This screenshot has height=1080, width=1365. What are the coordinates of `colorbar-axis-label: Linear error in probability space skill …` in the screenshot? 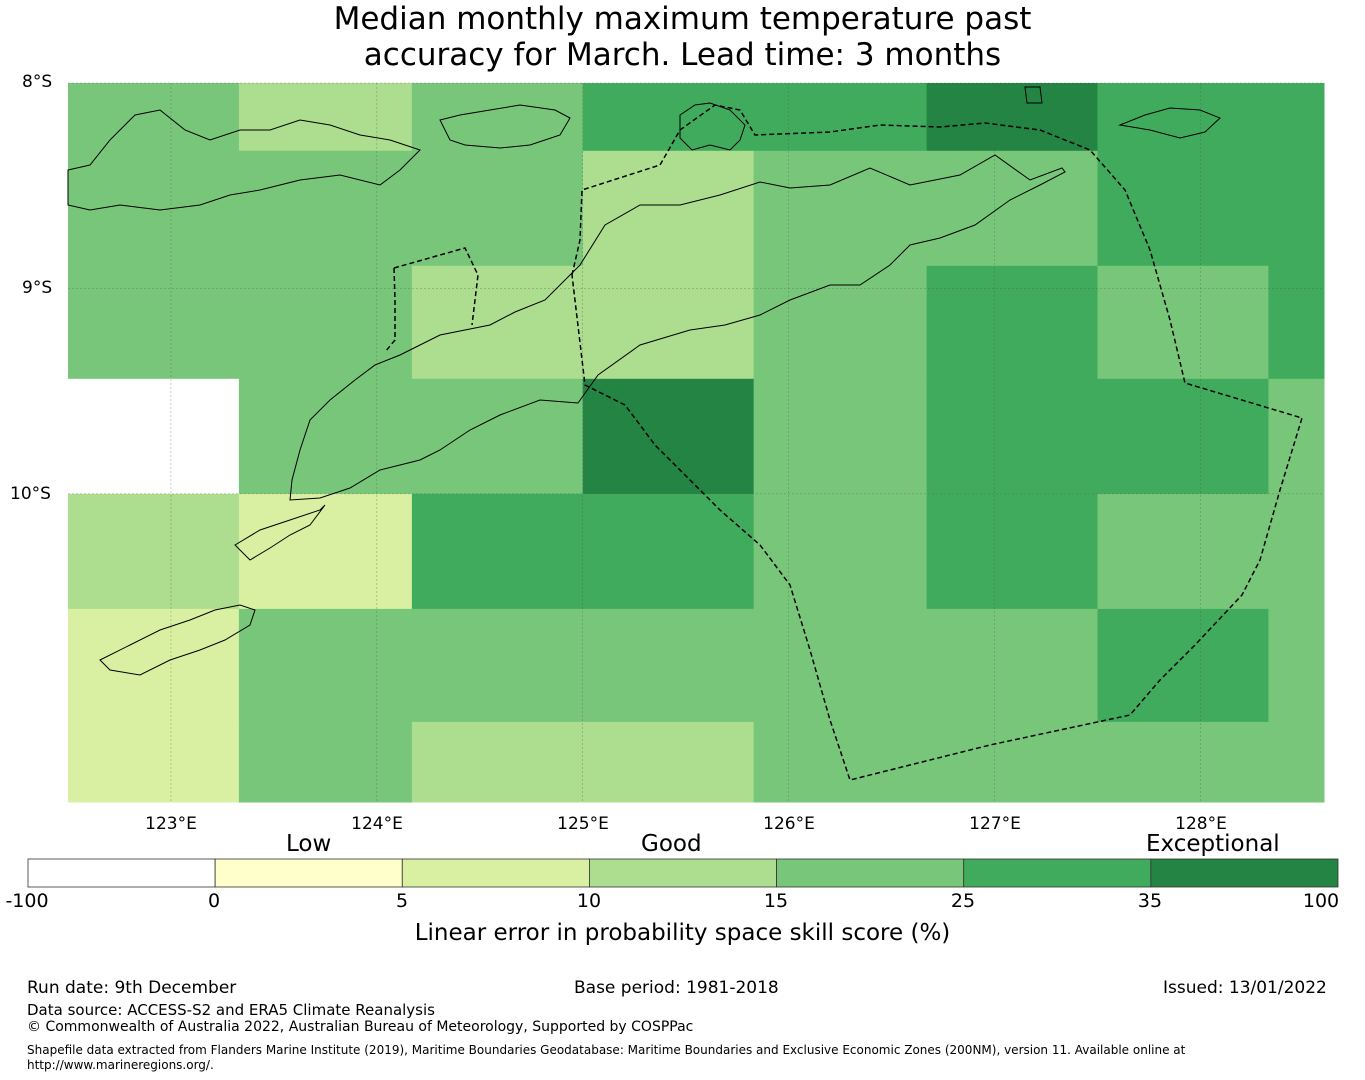 It's located at (682, 933).